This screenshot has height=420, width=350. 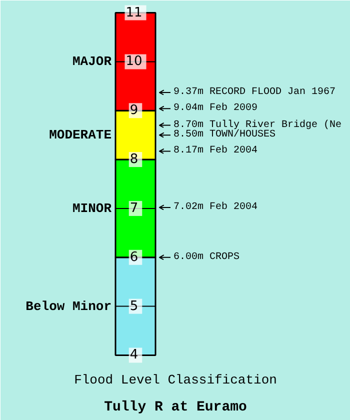 I want to click on ref-line-label: 8.70m Tully River Bridge (Ne, so click(x=258, y=124).